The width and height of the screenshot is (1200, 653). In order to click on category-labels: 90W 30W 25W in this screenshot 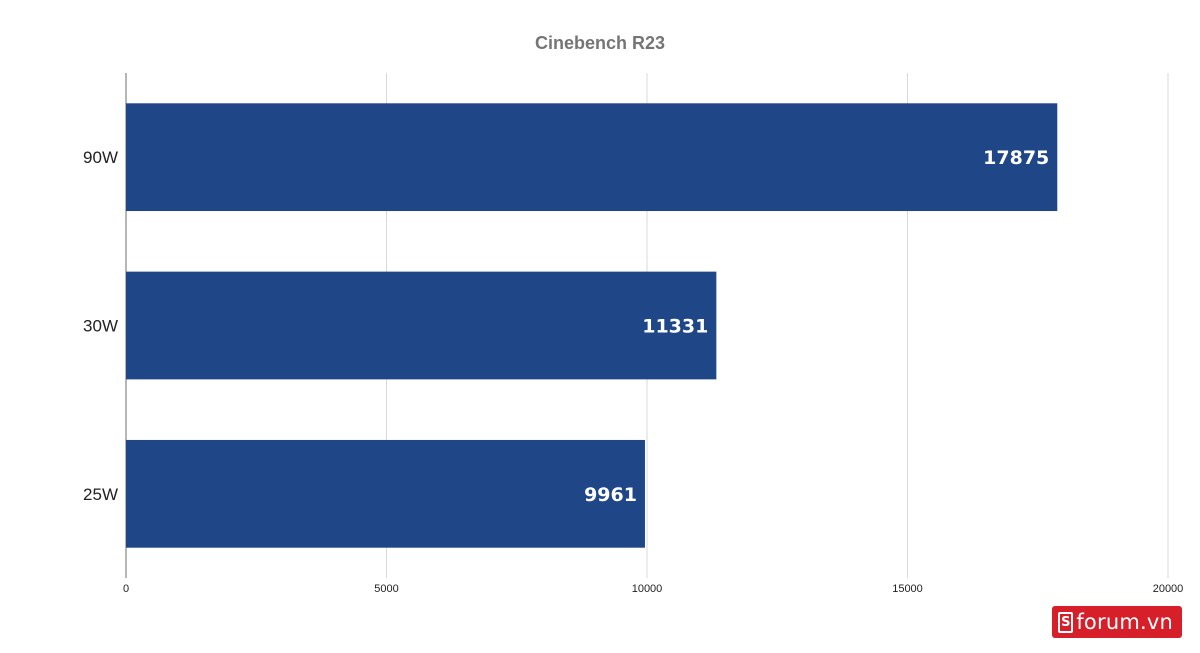, I will do `click(100, 326)`.